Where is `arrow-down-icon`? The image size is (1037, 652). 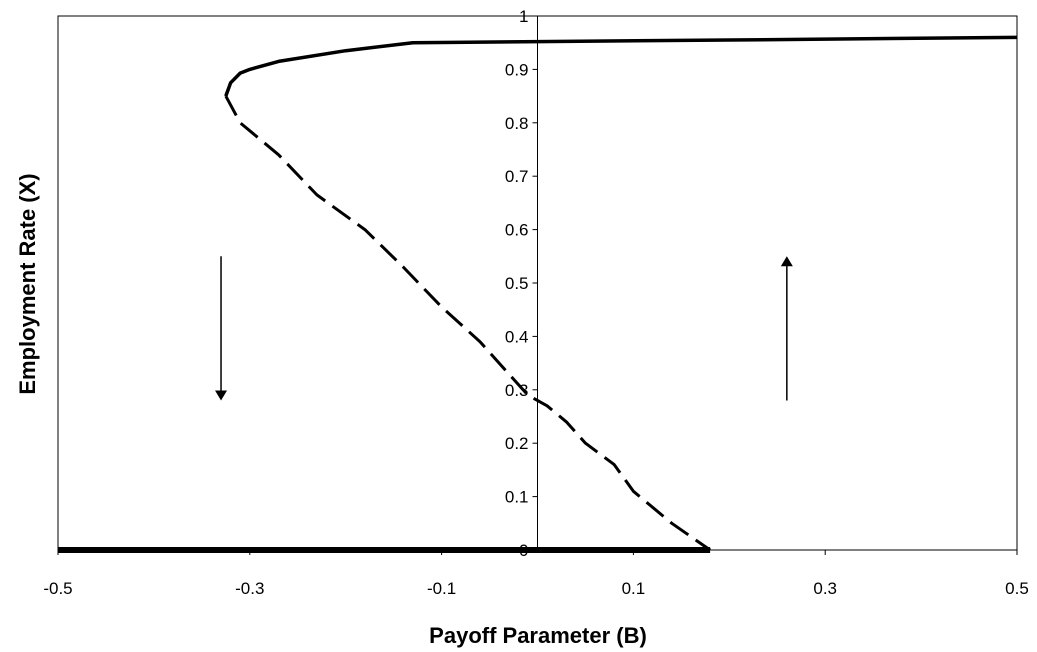
arrow-down-icon is located at coordinates (221, 395).